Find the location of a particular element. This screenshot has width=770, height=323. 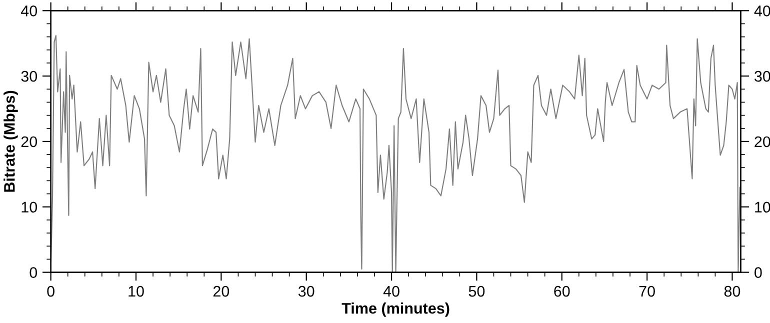

y-axis-title: Bitrate (Mbps) is located at coordinates (11, 141).